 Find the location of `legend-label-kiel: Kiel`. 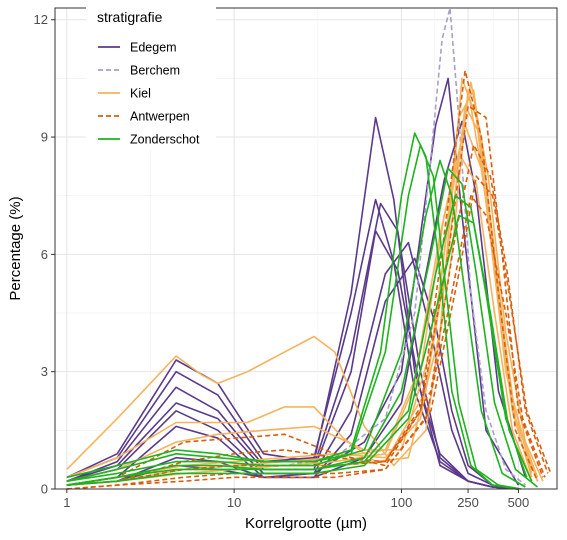

legend-label-kiel: Kiel is located at coordinates (140, 94).